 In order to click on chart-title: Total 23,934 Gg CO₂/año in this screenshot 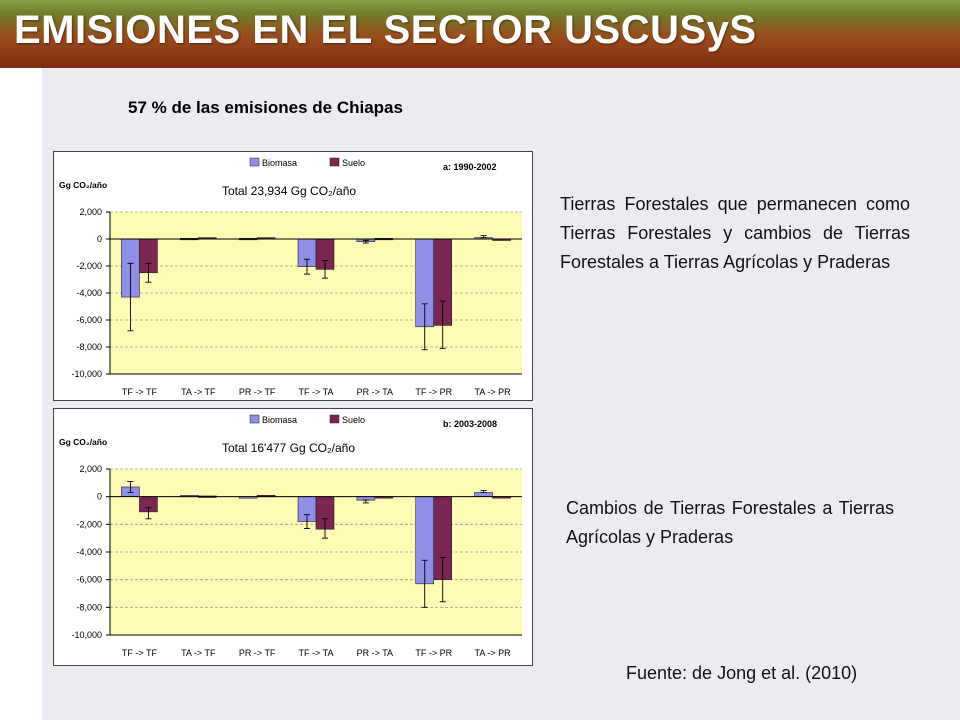, I will do `click(289, 191)`.